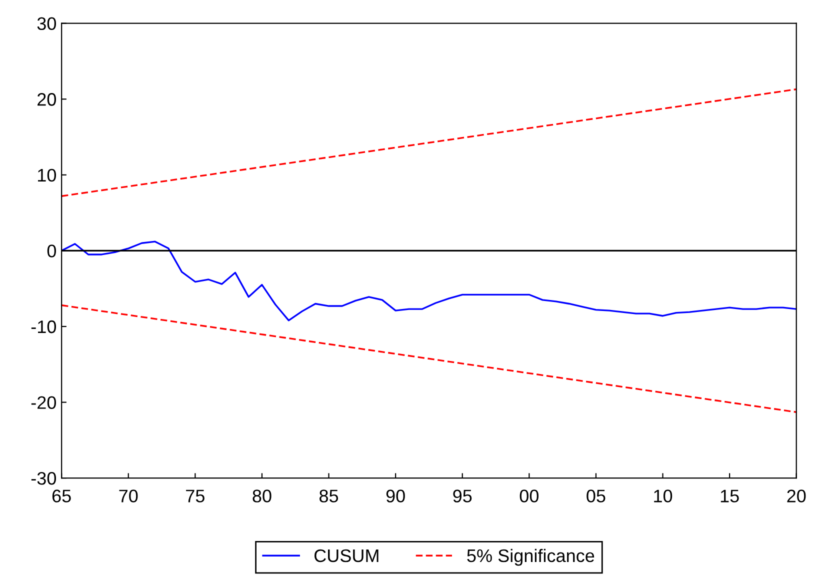 This screenshot has height=583, width=821. What do you see at coordinates (128, 496) in the screenshot?
I see `x-tick-label: 70` at bounding box center [128, 496].